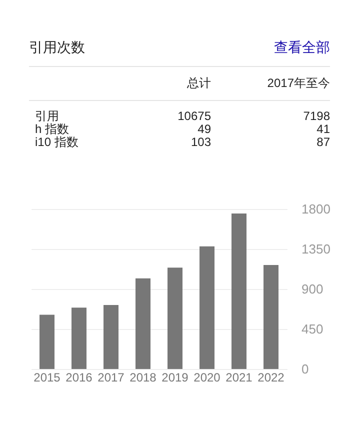  Describe the element at coordinates (316, 249) in the screenshot. I see `y-tick-label: 1350` at that location.